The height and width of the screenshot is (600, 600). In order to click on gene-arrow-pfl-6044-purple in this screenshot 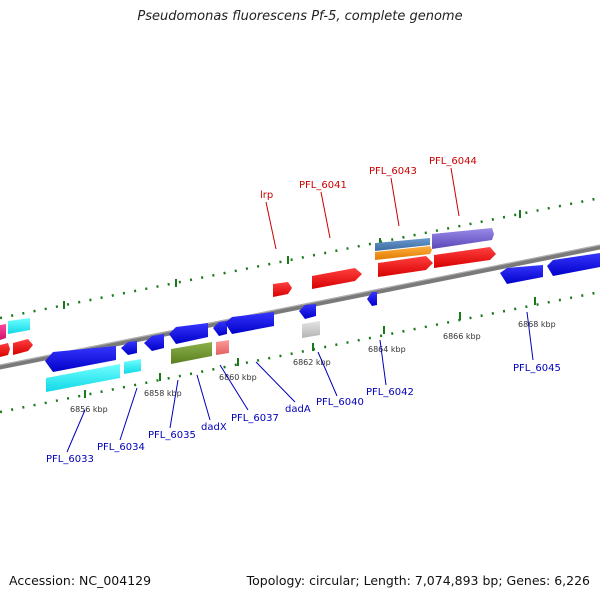, I will do `click(463, 238)`.